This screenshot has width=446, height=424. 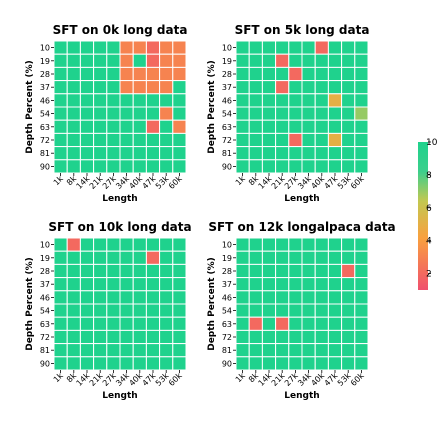 What do you see at coordinates (227, 350) in the screenshot?
I see `y-tick-label: 81` at bounding box center [227, 350].